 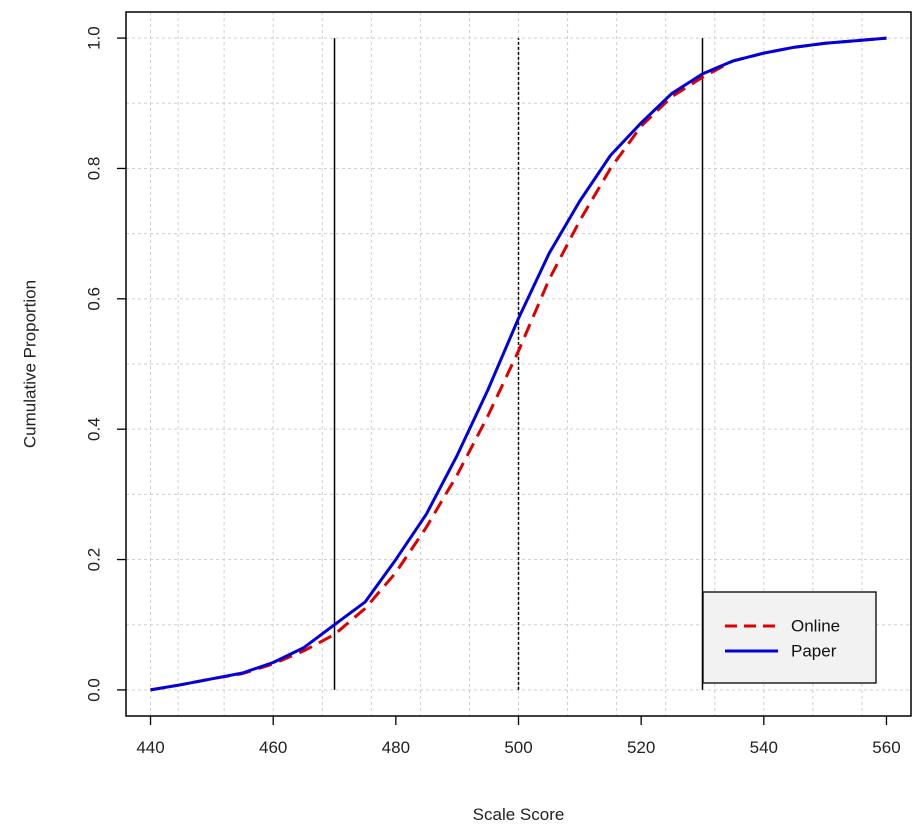 What do you see at coordinates (94, 429) in the screenshot?
I see `y-tick-label: 0.4` at bounding box center [94, 429].